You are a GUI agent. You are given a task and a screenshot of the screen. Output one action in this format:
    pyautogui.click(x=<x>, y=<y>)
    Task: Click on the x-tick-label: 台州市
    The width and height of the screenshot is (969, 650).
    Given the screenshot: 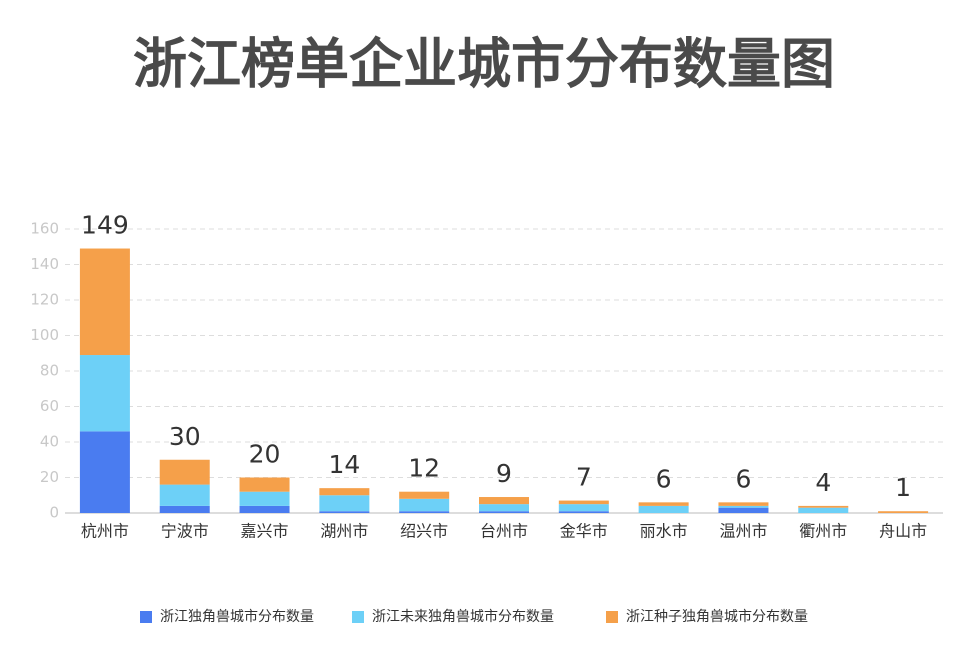 What is the action you would take?
    pyautogui.click(x=504, y=531)
    